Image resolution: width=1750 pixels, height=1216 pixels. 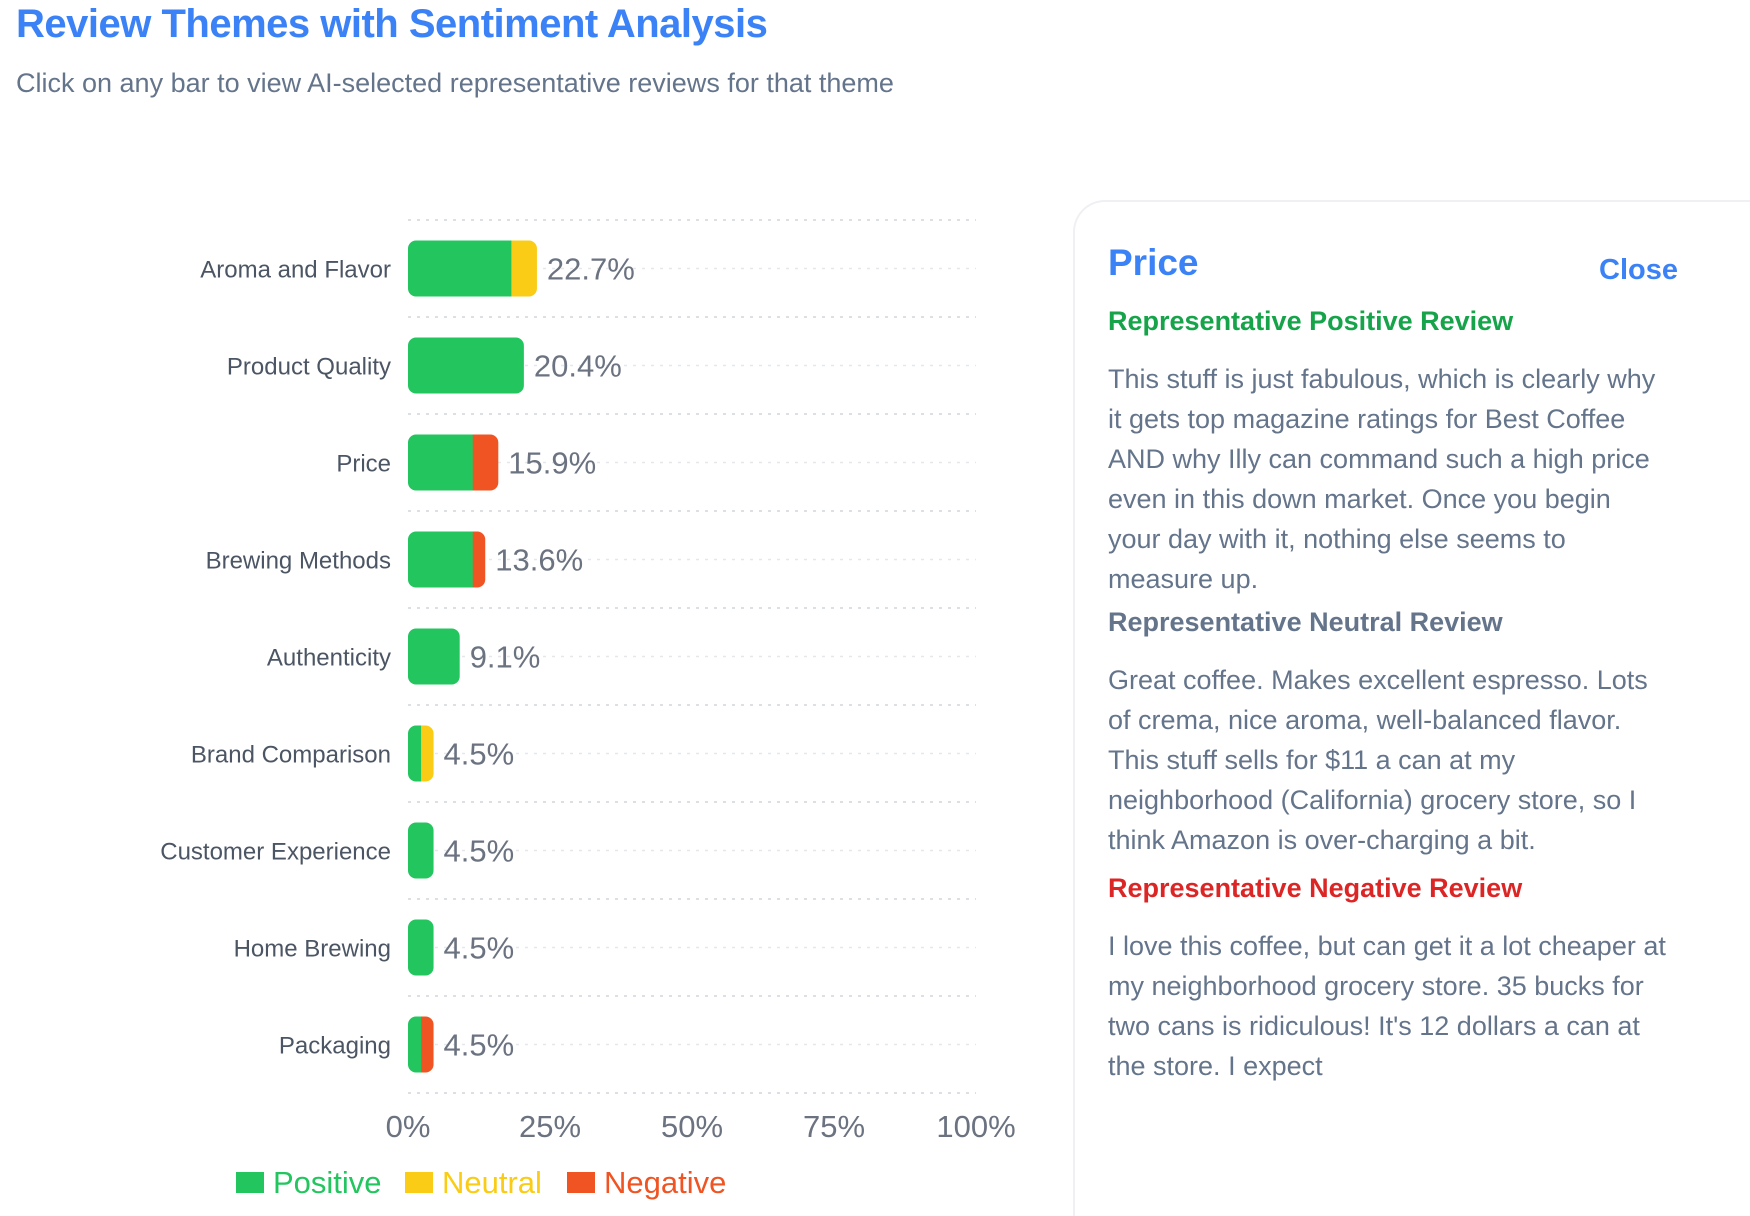 I want to click on x-tick-label: 0%, so click(x=408, y=1126).